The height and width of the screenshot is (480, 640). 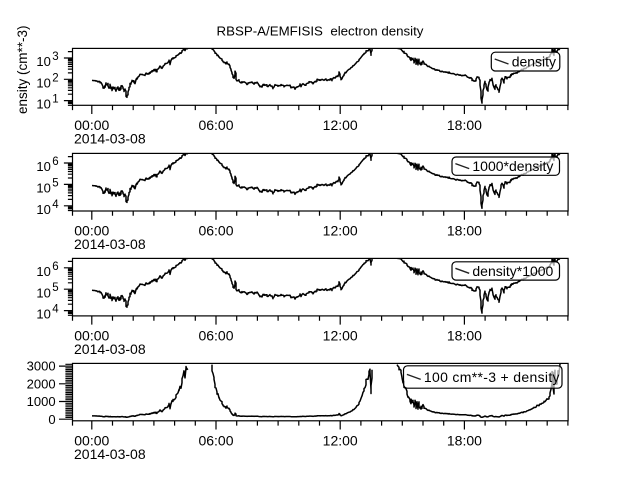 I want to click on svg-text: 3000, so click(x=41, y=366).